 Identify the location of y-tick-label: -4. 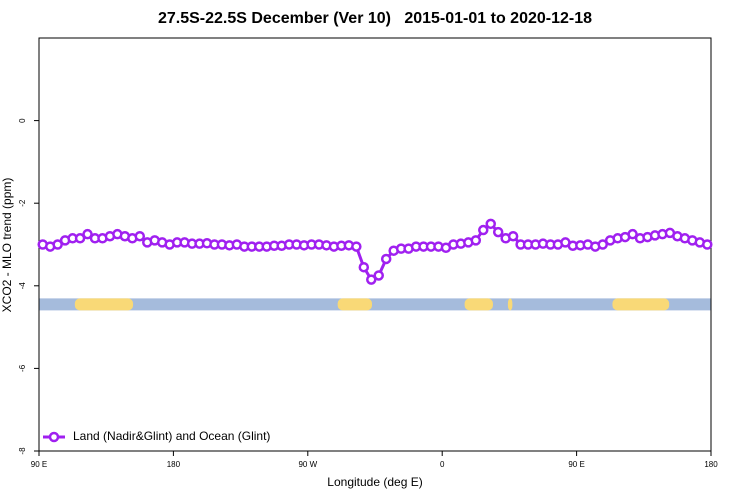
(22, 286).